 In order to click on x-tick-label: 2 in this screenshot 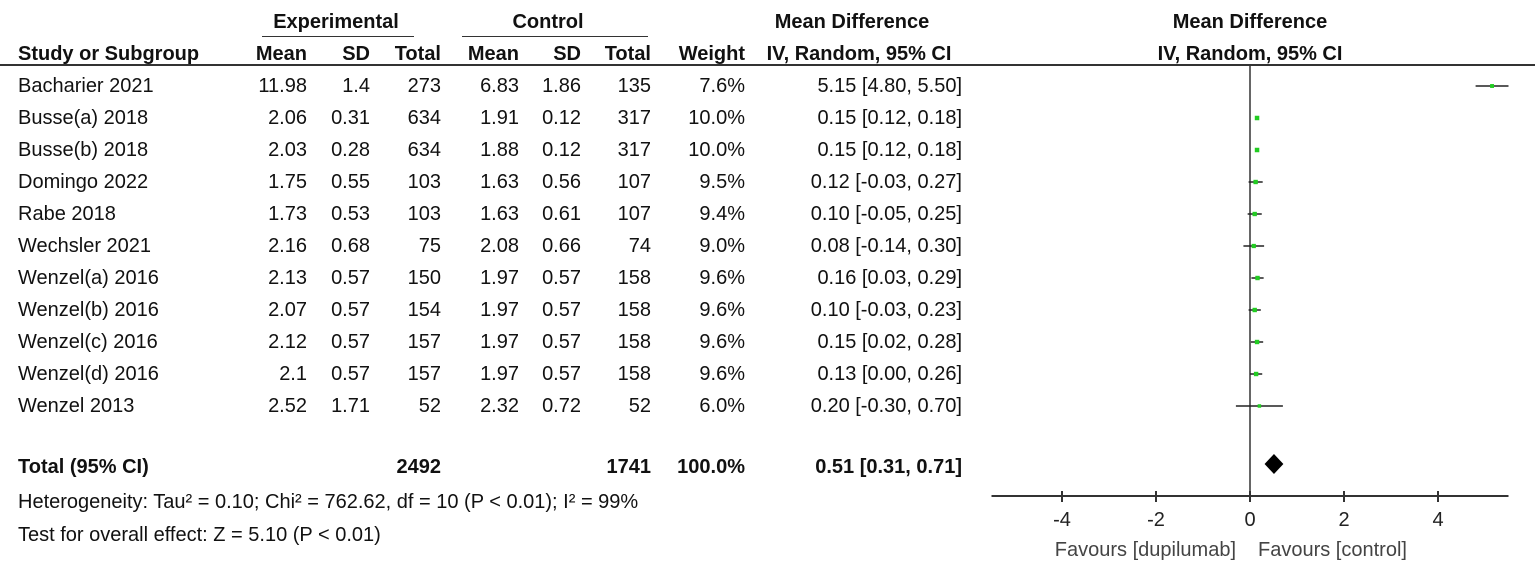, I will do `click(1343, 520)`.